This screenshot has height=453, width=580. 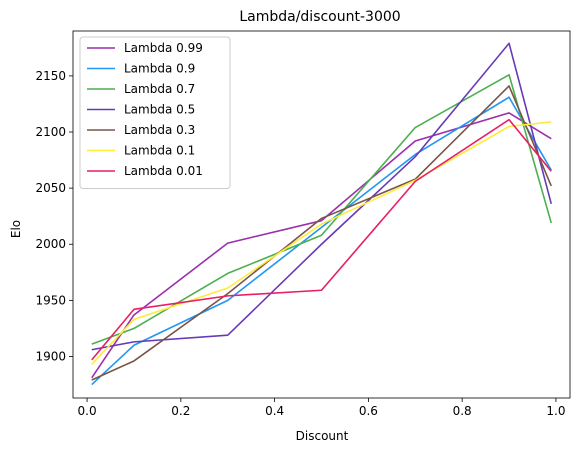 What do you see at coordinates (180, 411) in the screenshot?
I see `x-tick-label: 0.2` at bounding box center [180, 411].